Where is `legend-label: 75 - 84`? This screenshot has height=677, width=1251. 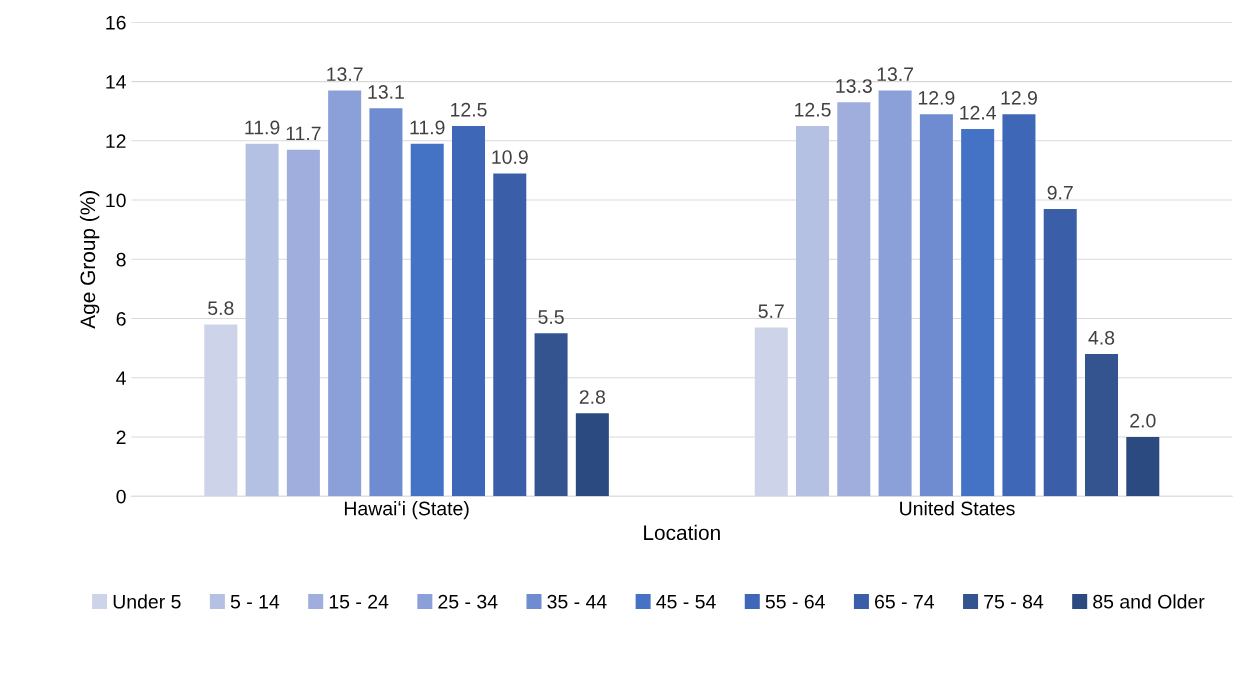
legend-label: 75 - 84 is located at coordinates (1014, 601).